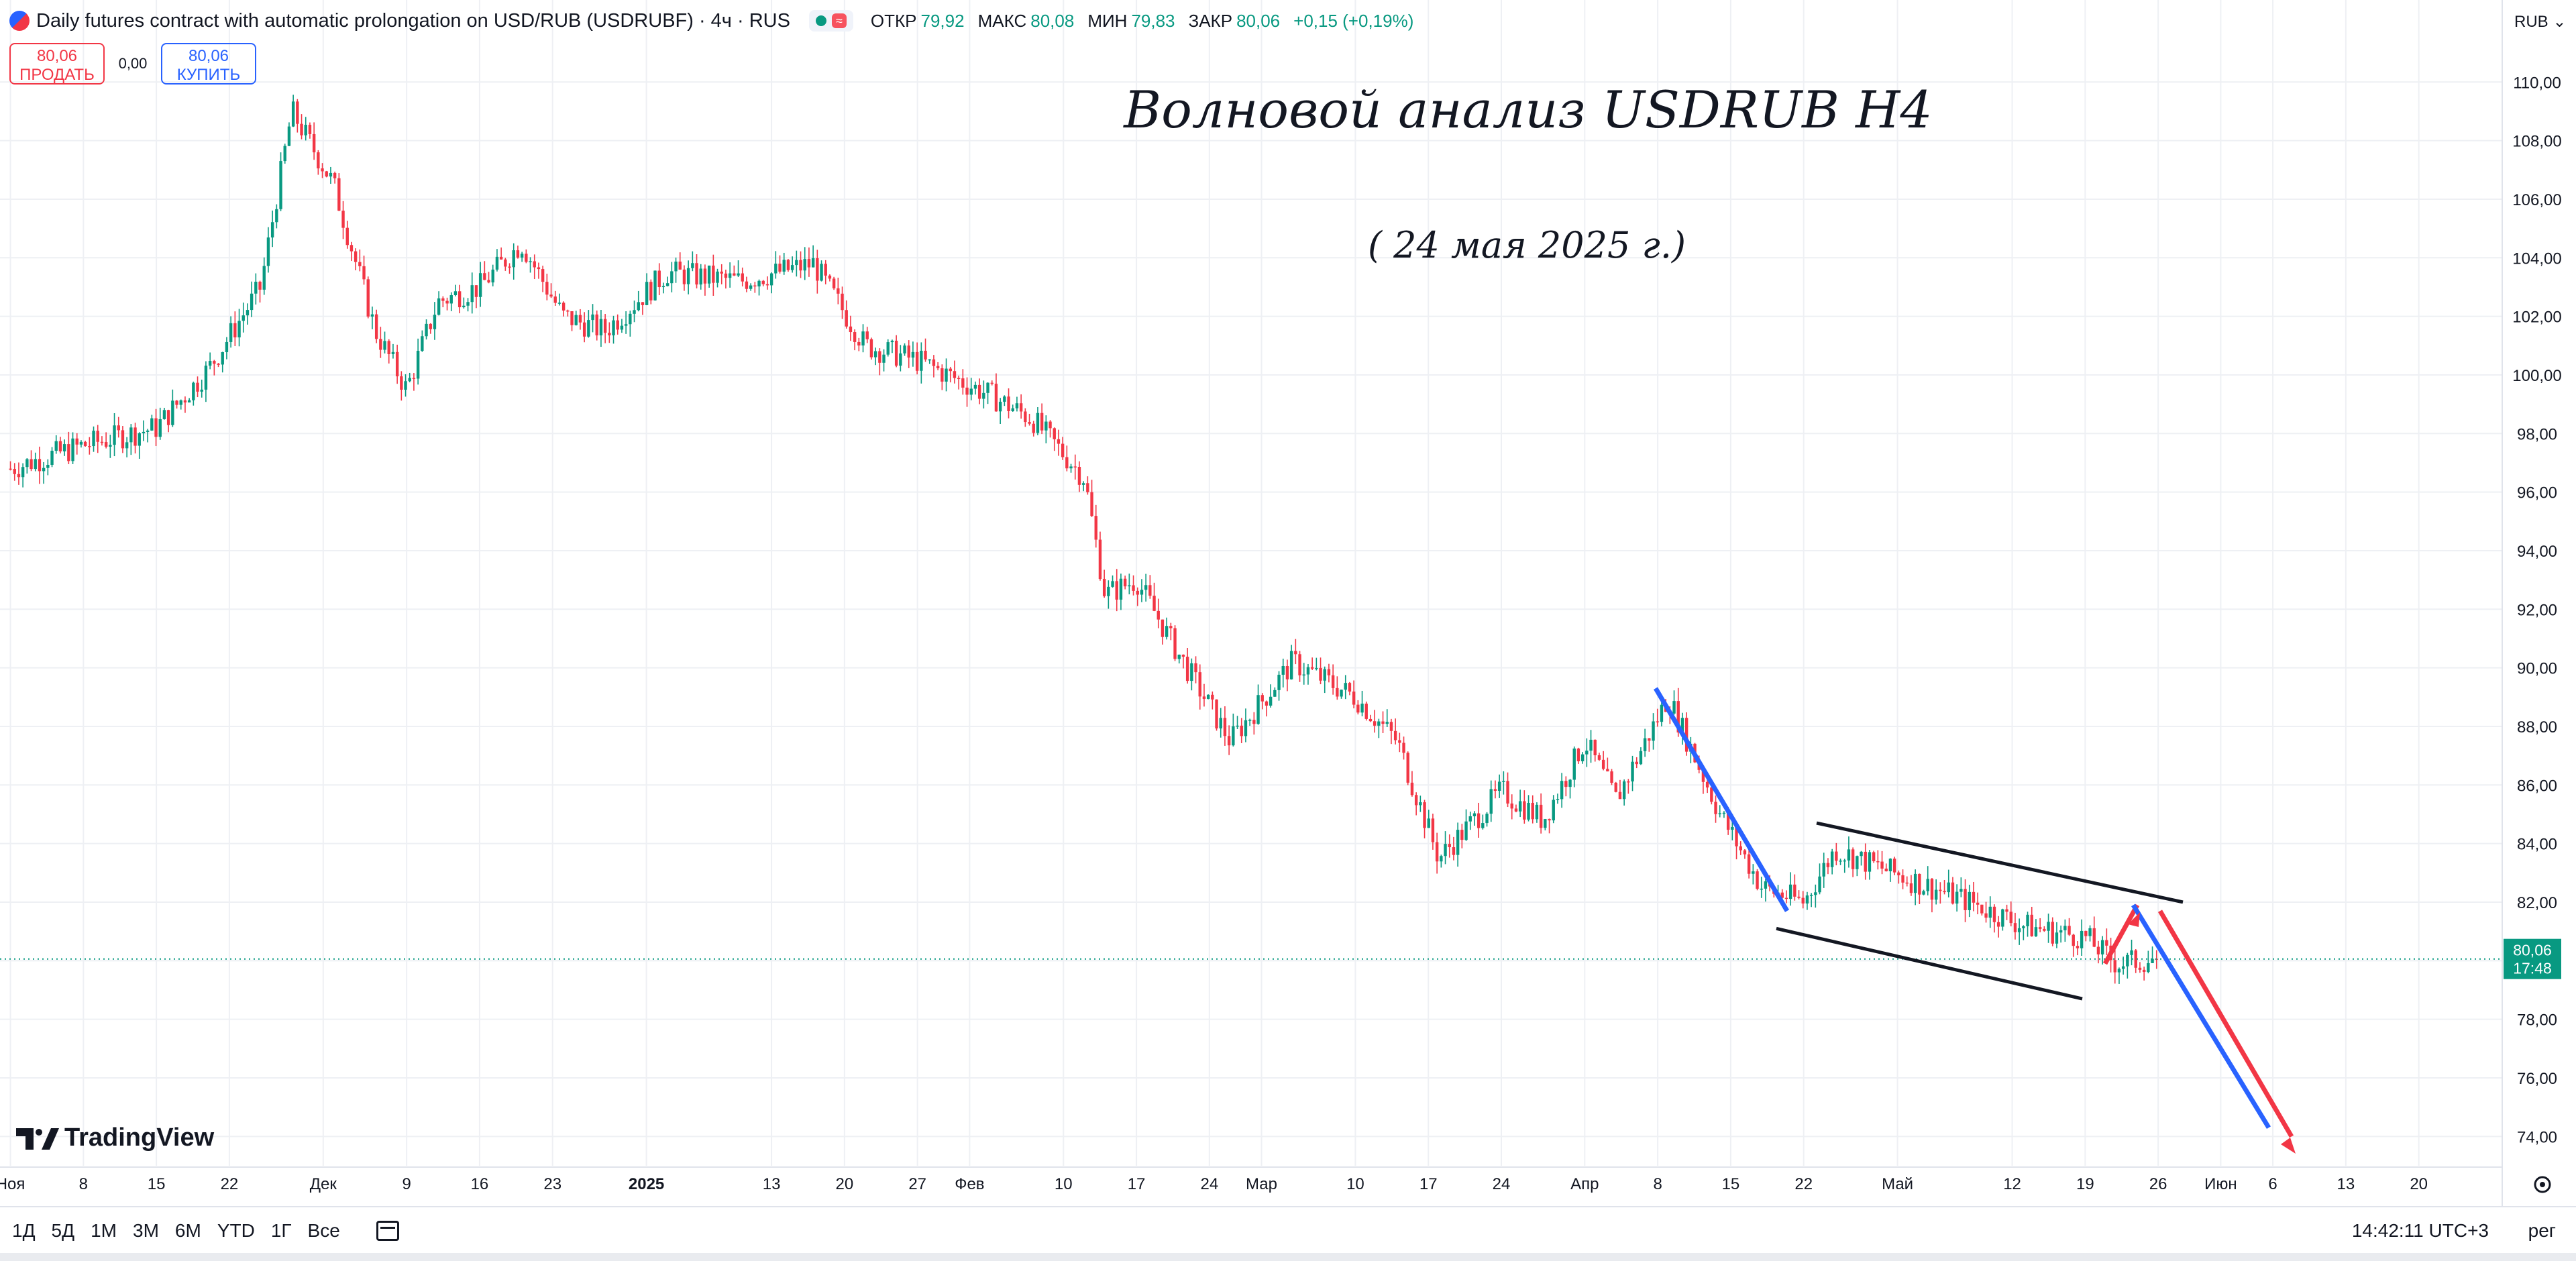 The width and height of the screenshot is (2576, 1261). Describe the element at coordinates (104, 1230) in the screenshot. I see `range-button: 1М` at that location.